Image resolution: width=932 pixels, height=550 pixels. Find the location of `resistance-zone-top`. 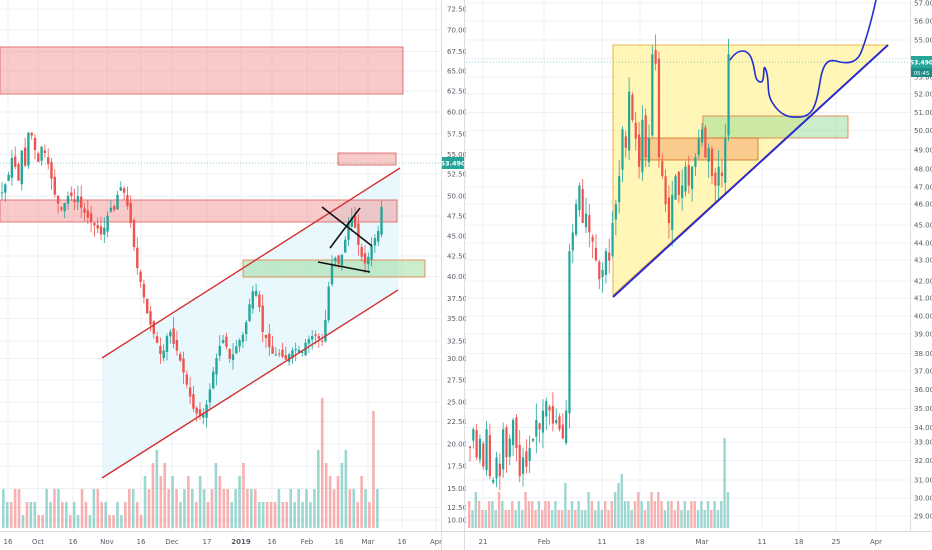

resistance-zone-top is located at coordinates (202, 70).